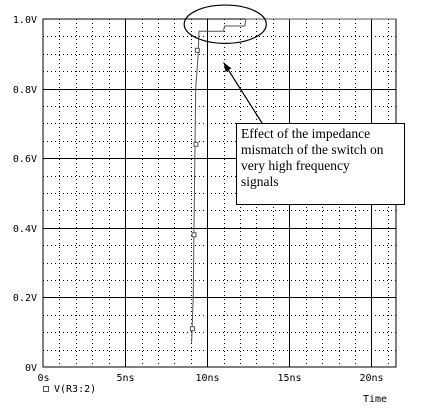 Image resolution: width=433 pixels, height=413 pixels. Describe the element at coordinates (25, 159) in the screenshot. I see `y-tick-label: 0.6V` at that location.